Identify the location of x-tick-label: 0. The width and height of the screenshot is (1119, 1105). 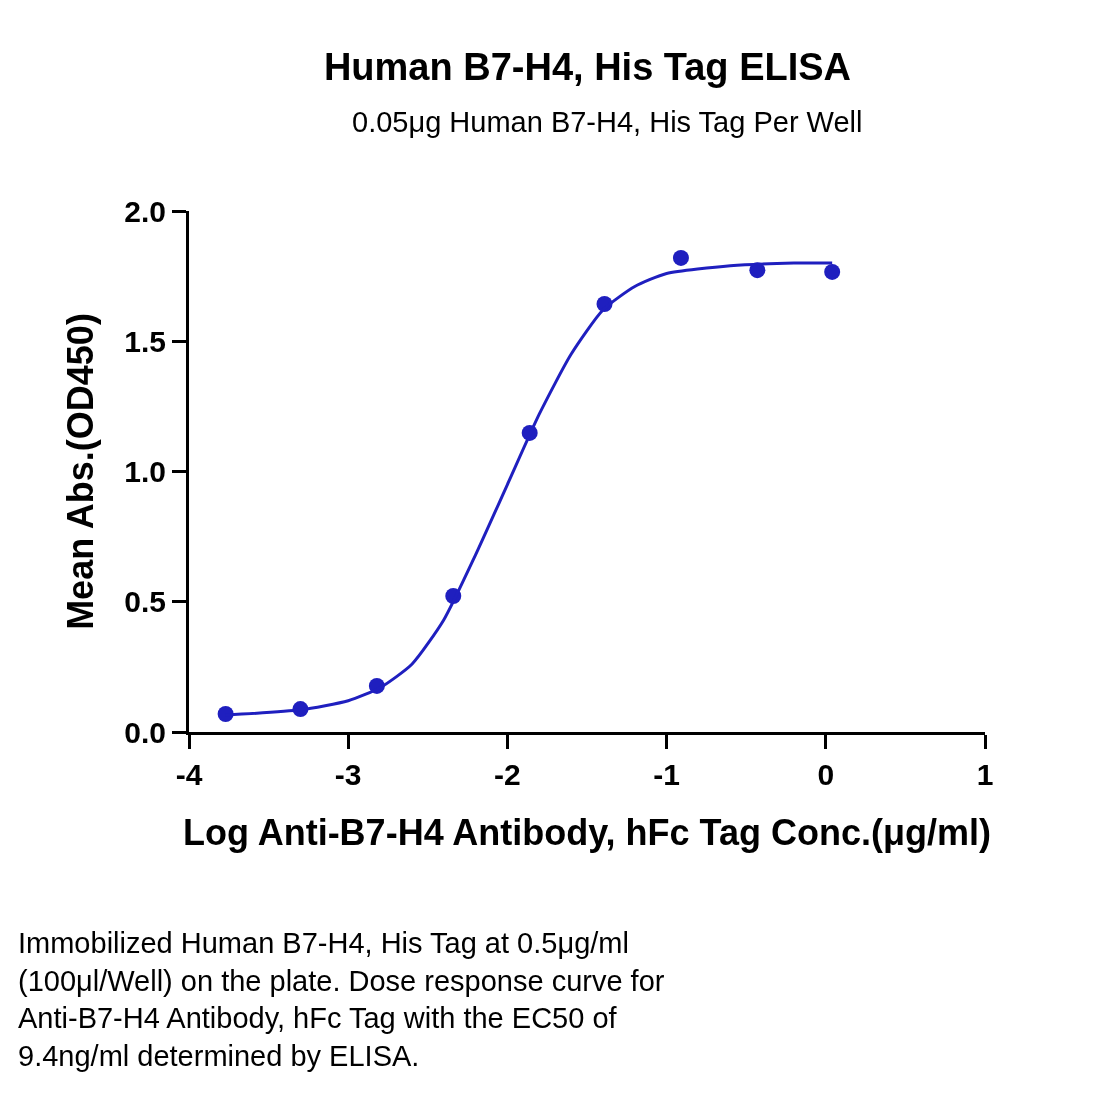
(826, 774).